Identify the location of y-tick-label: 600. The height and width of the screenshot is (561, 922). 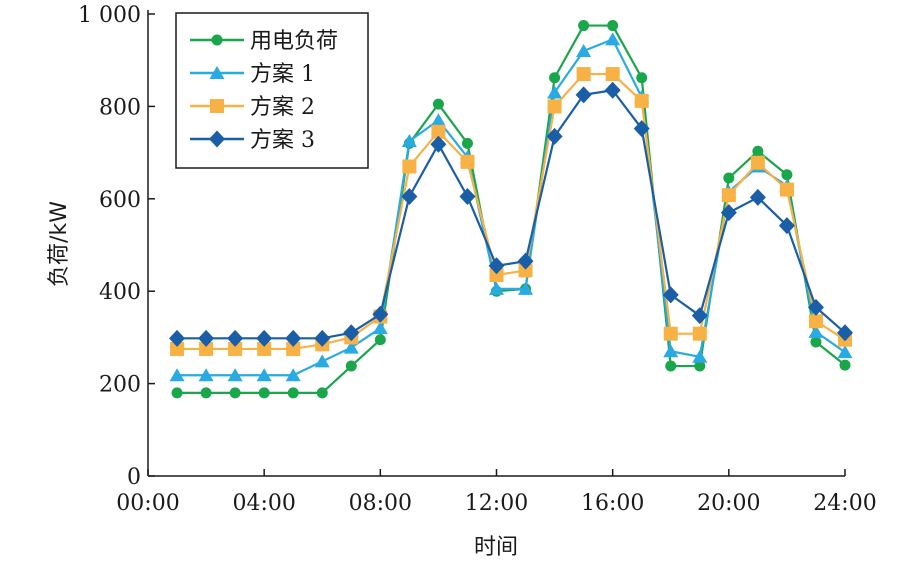
(120, 200).